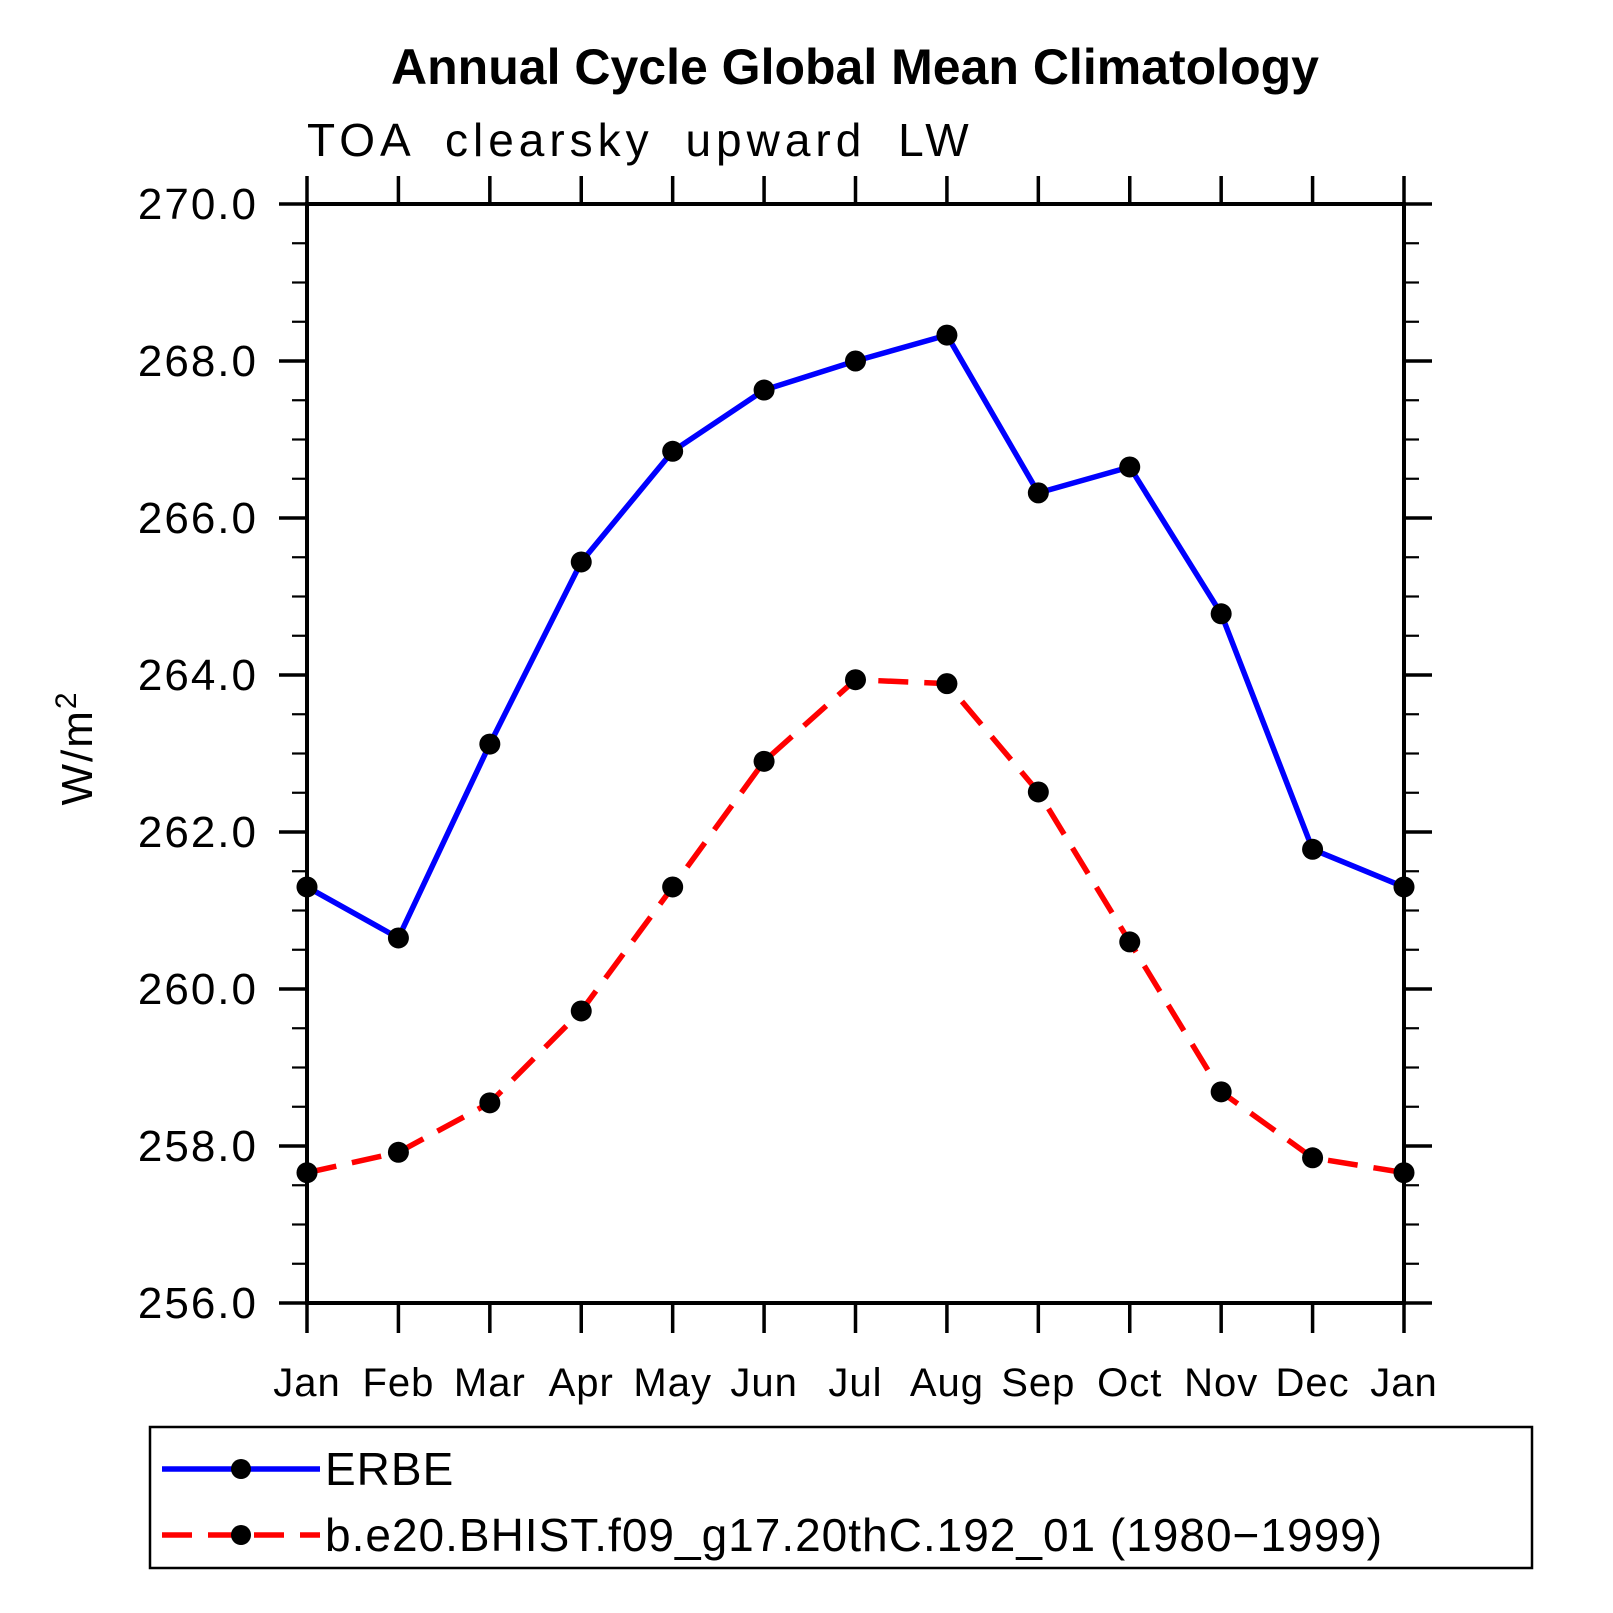 This screenshot has width=1613, height=1613. Describe the element at coordinates (1129, 1383) in the screenshot. I see `x-tick-label: Oct` at that location.